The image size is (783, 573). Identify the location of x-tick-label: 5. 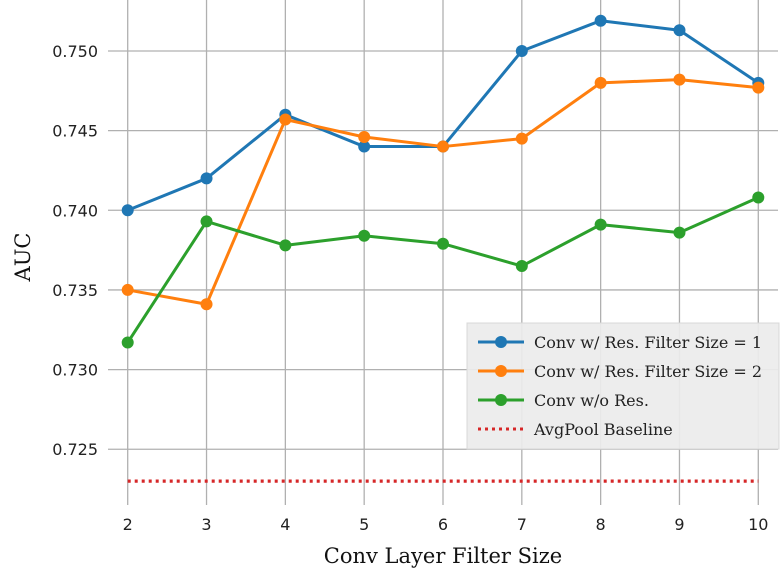
(364, 524).